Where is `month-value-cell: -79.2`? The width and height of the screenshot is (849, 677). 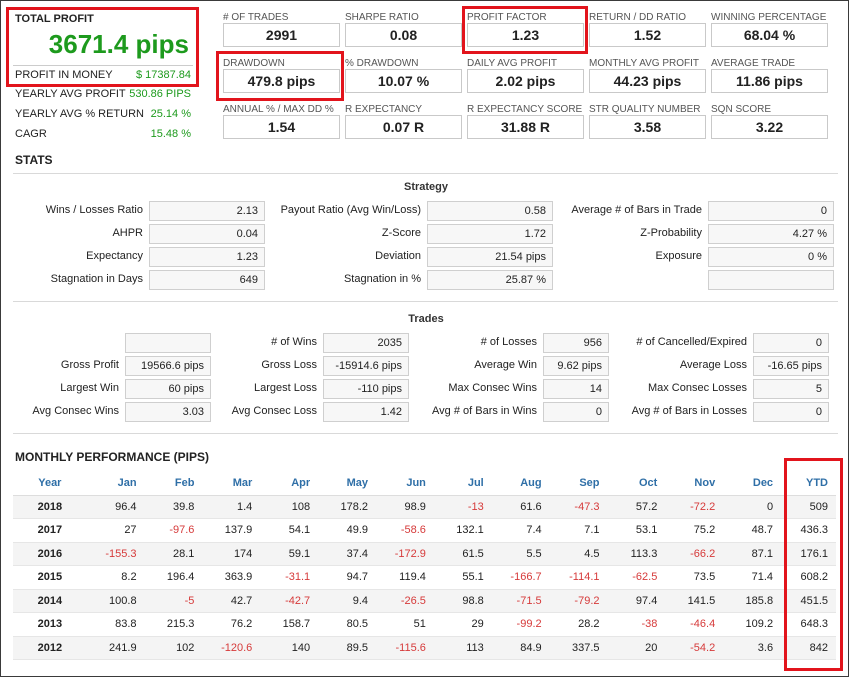 month-value-cell: -79.2 is located at coordinates (578, 601).